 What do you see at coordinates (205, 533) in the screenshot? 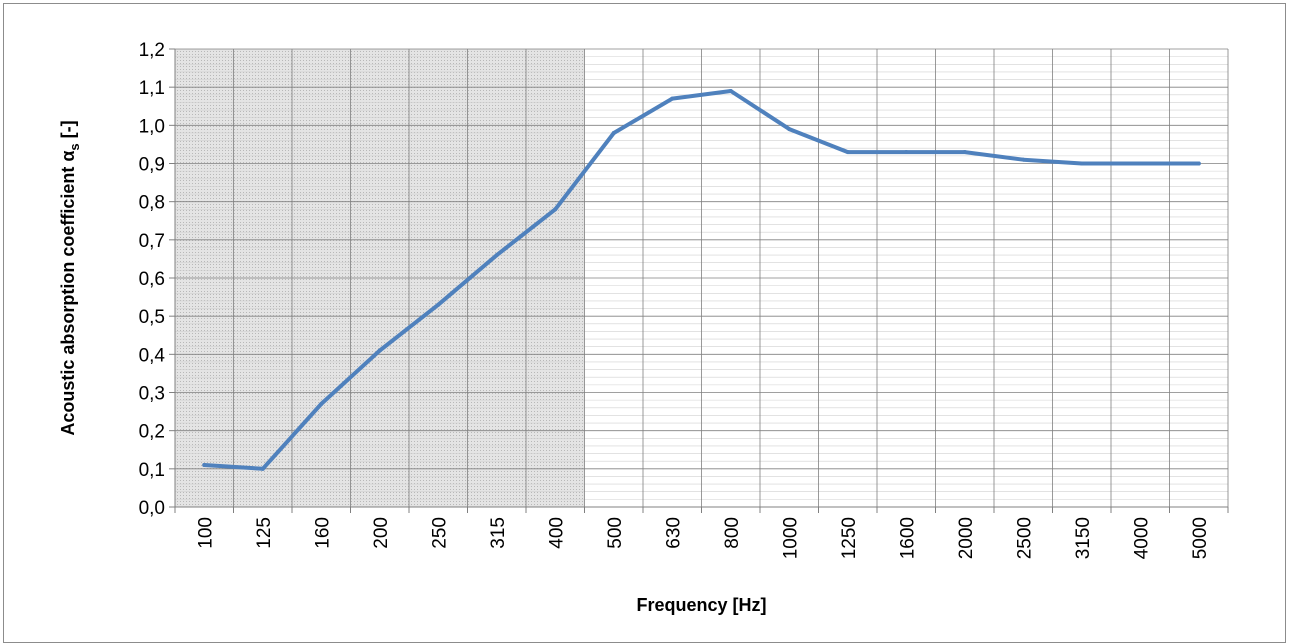
I see `x-tick-label: 100` at bounding box center [205, 533].